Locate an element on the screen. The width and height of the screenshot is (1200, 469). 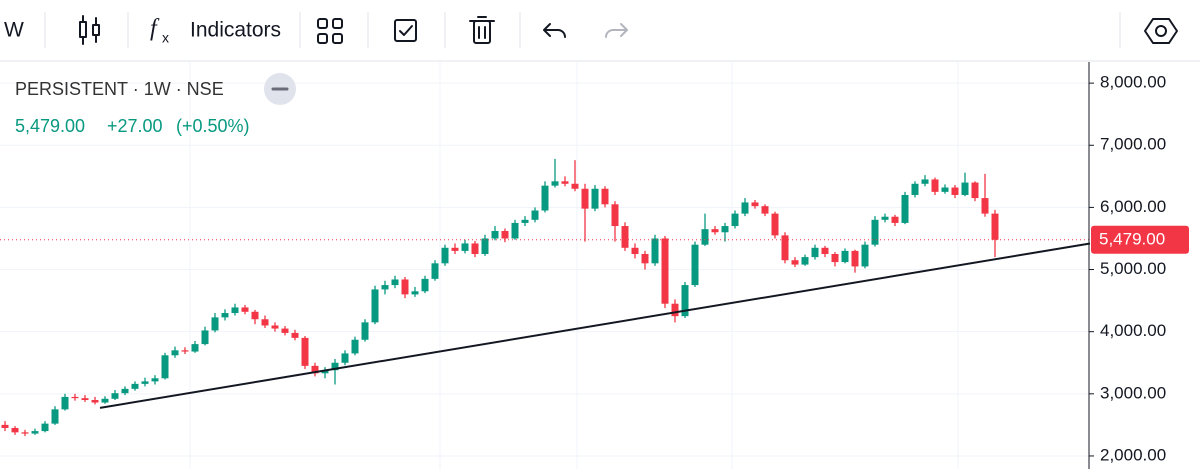
toolbar: W f x Indicators is located at coordinates (591, 30).